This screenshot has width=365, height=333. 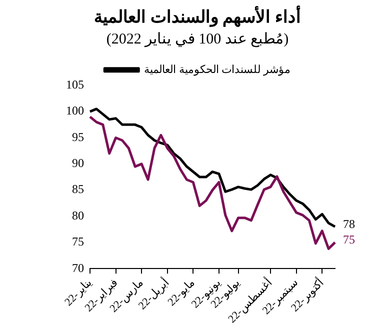 What do you see at coordinates (78, 189) in the screenshot?
I see `y-tick-label: 85` at bounding box center [78, 189].